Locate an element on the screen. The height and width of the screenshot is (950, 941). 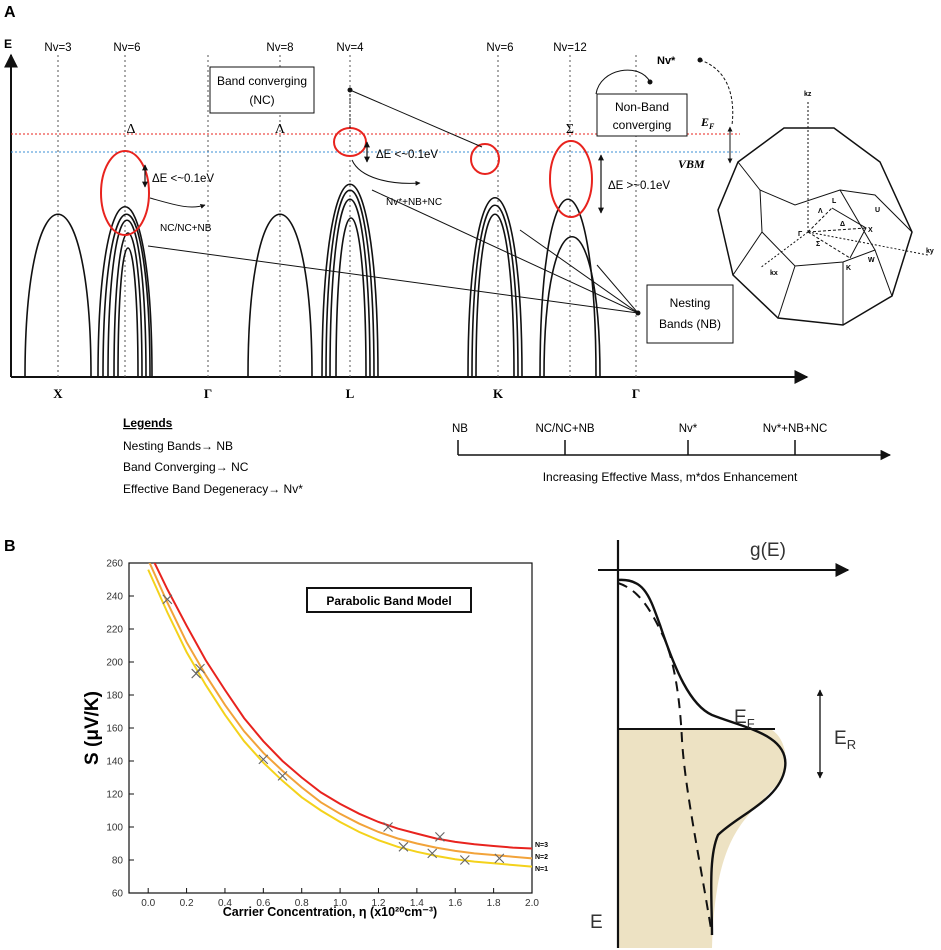
panel-a-label: A is located at coordinates (10, 12).